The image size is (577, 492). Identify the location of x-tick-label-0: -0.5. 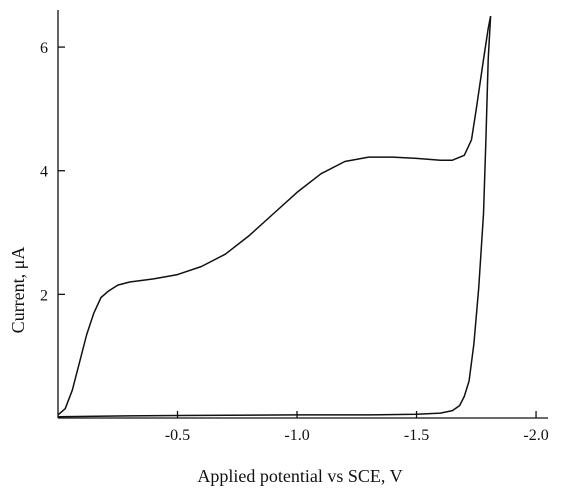
(177, 435).